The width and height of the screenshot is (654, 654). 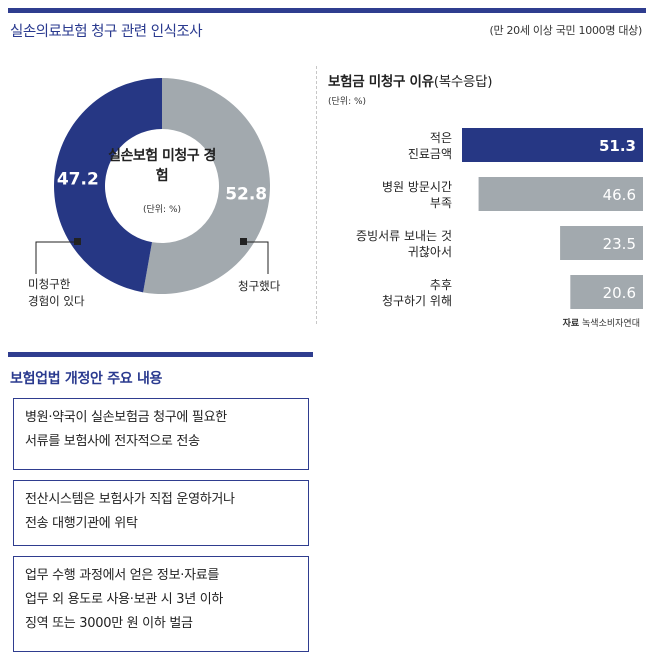 I want to click on donut-title: 실손보험 미청구 경험, so click(x=162, y=166).